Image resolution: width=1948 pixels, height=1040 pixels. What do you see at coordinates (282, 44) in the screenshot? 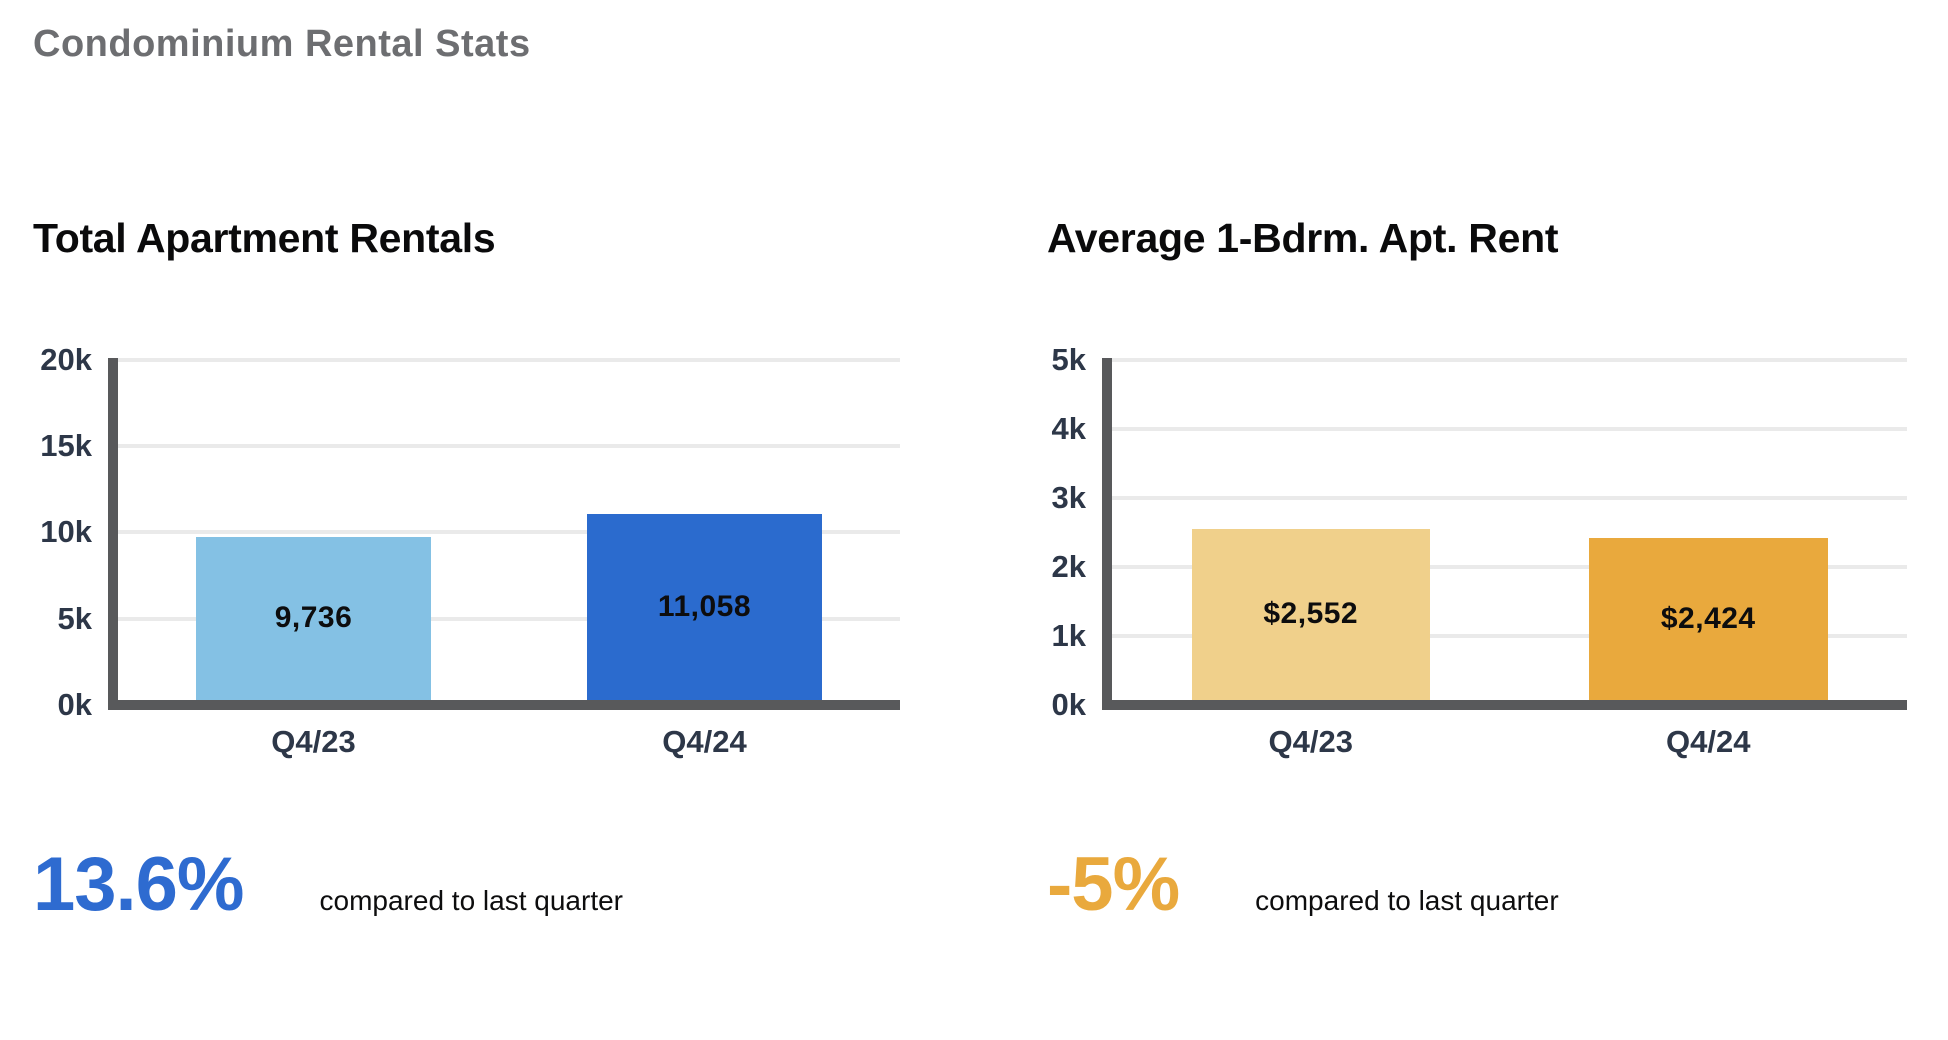
I see `page-title: Condominium Rental Stats` at bounding box center [282, 44].